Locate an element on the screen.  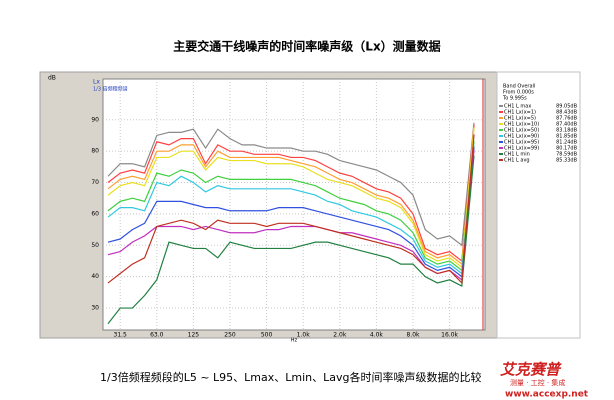
legend-value: 87.40dB is located at coordinates (566, 125).